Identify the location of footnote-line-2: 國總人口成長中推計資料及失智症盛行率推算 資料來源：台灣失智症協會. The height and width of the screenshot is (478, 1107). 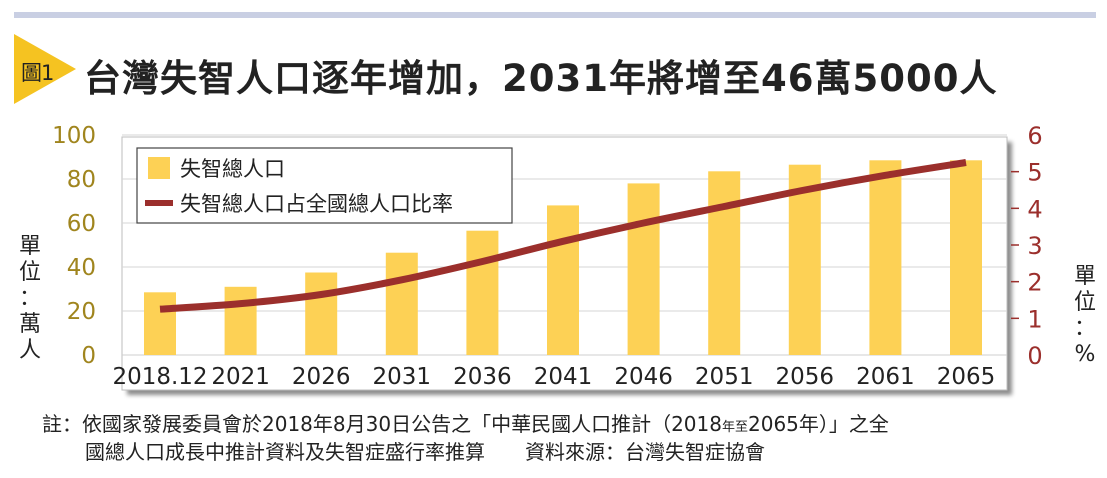
(465, 452).